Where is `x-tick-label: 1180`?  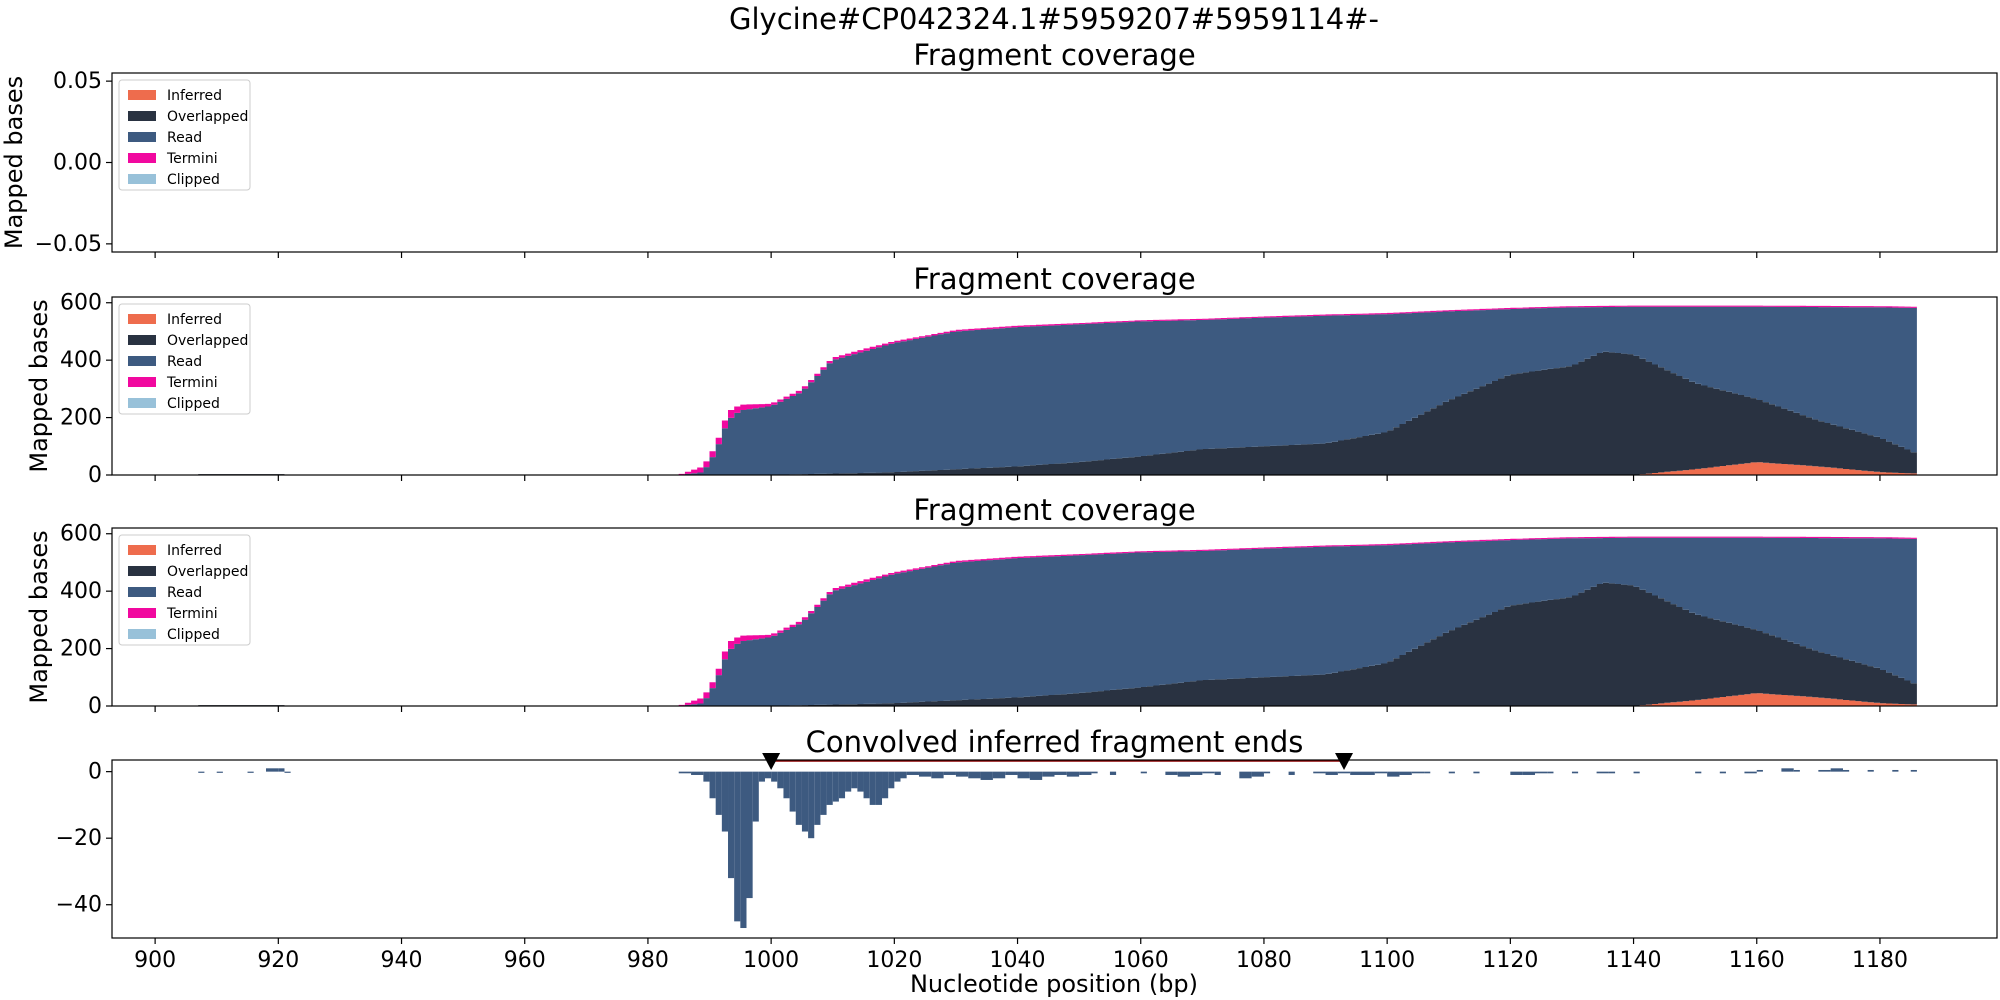
x-tick-label: 1180 is located at coordinates (1880, 960).